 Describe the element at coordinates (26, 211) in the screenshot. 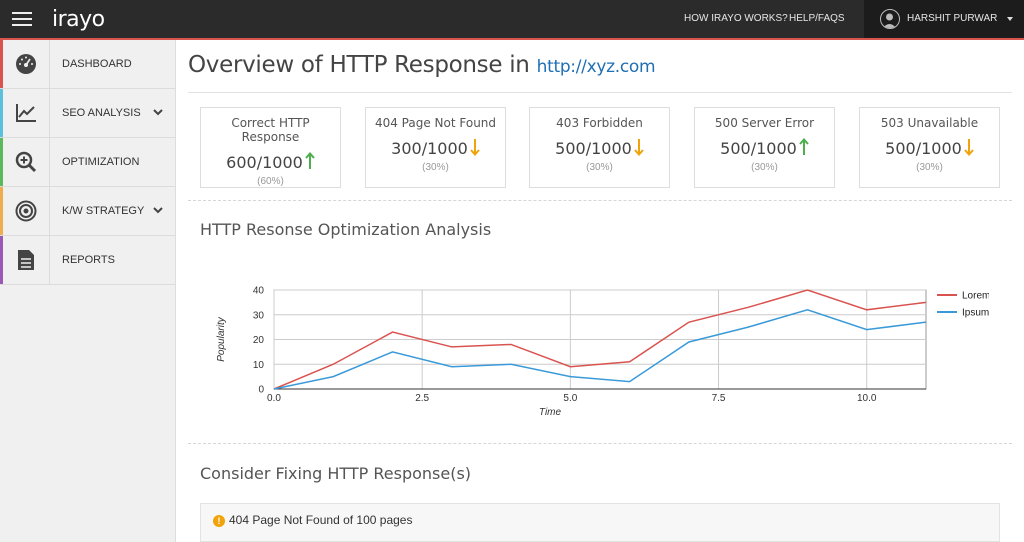

I see `target-icon` at that location.